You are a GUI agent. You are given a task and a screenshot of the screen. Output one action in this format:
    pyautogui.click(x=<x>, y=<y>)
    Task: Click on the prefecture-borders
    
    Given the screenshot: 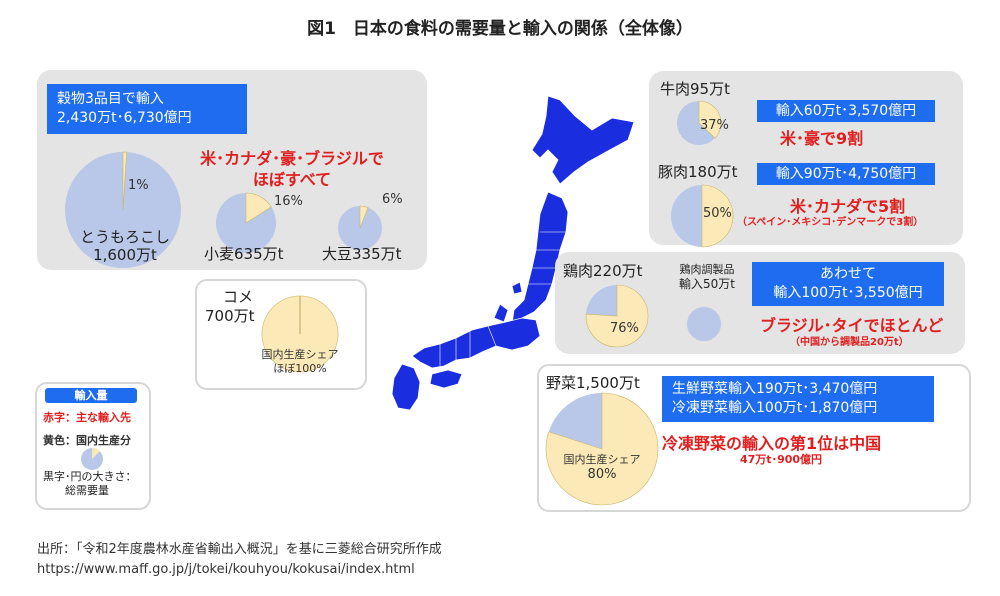 What is the action you would take?
    pyautogui.click(x=502, y=298)
    